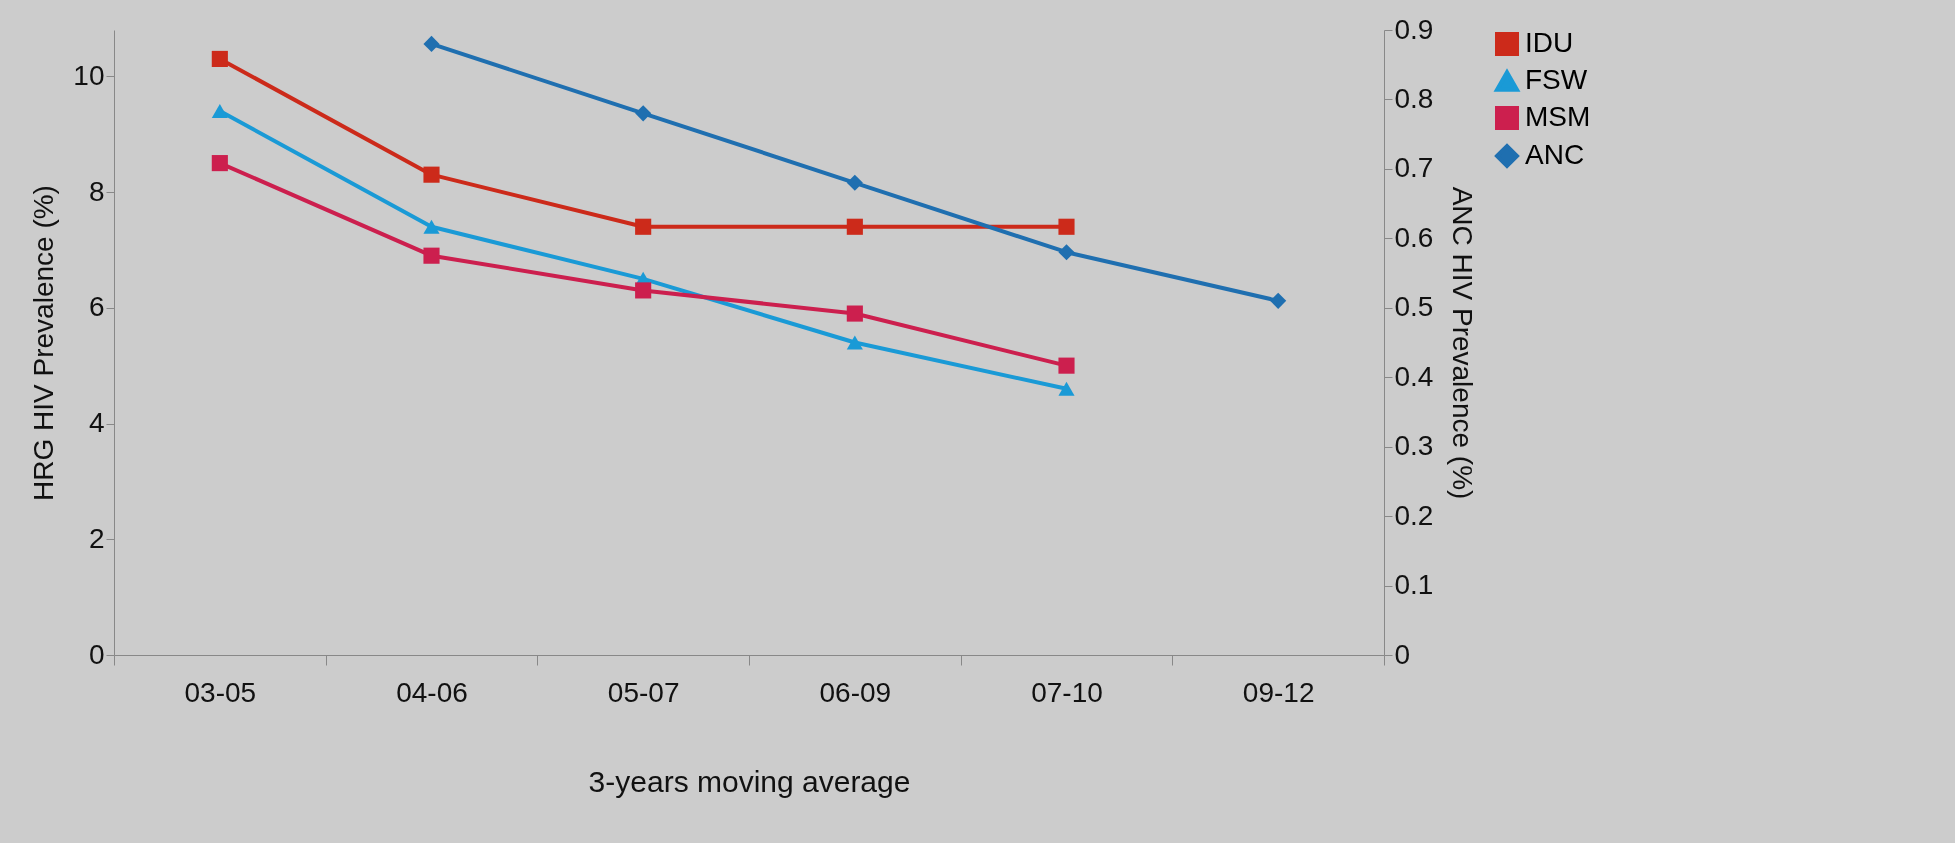  I want to click on y-tick-label: 6, so click(96, 307).